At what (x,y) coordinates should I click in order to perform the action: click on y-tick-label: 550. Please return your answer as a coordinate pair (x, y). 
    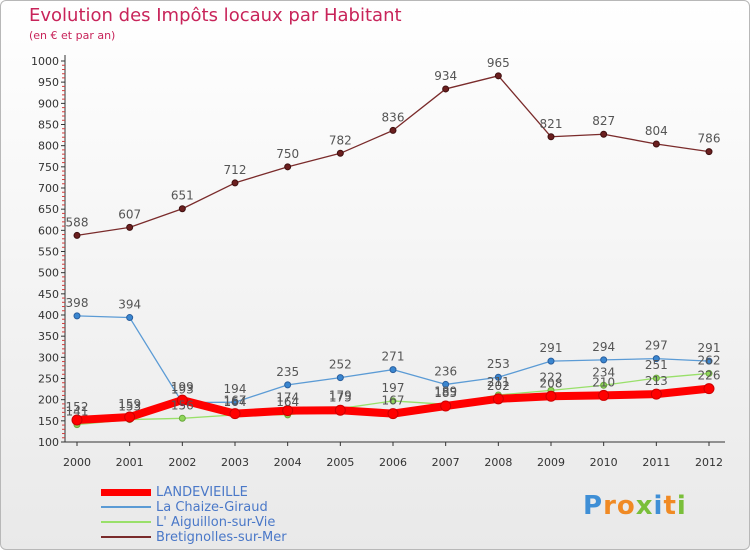
    Looking at the image, I should click on (48, 252).